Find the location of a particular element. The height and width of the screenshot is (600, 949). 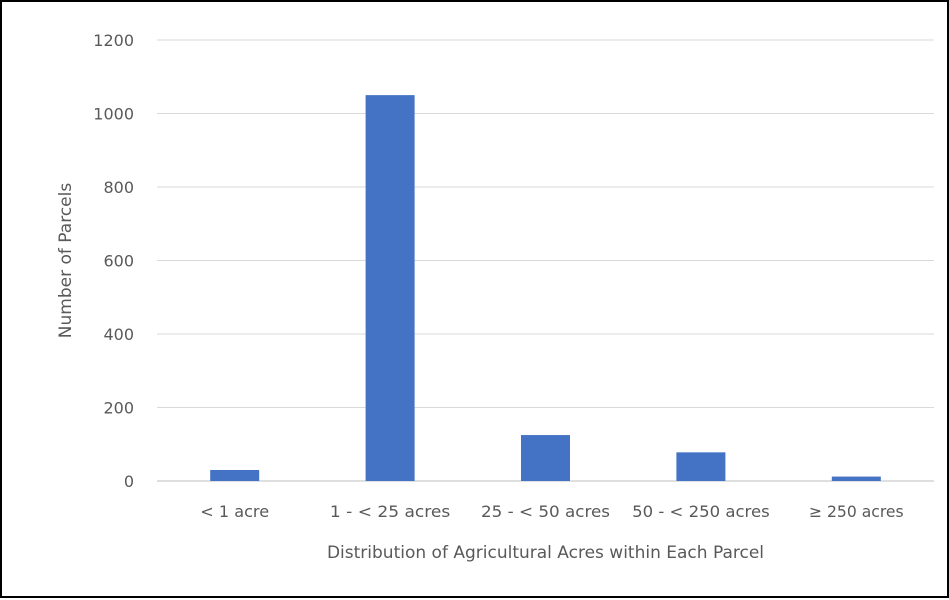

y-tick-label: 800 is located at coordinates (118, 187).